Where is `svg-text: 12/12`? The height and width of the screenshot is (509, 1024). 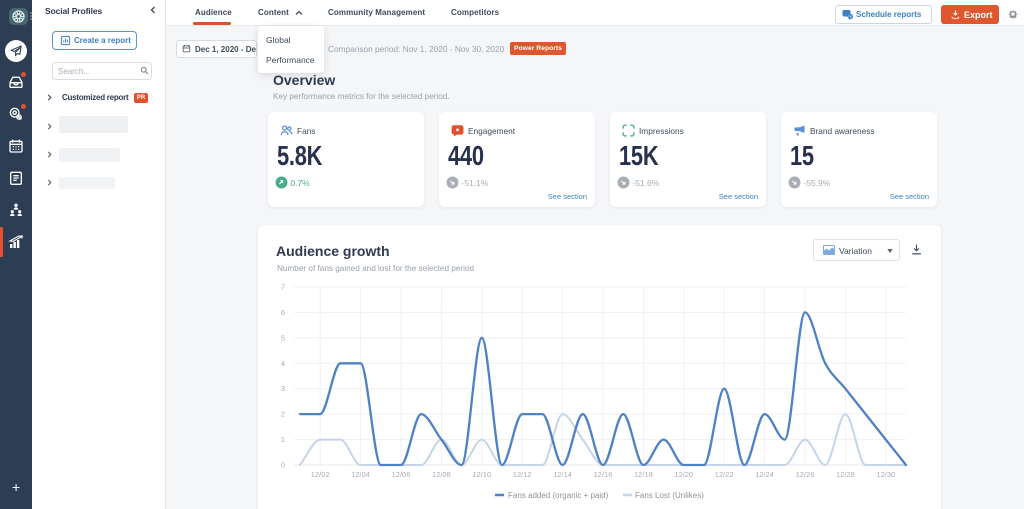
svg-text: 12/12 is located at coordinates (522, 474).